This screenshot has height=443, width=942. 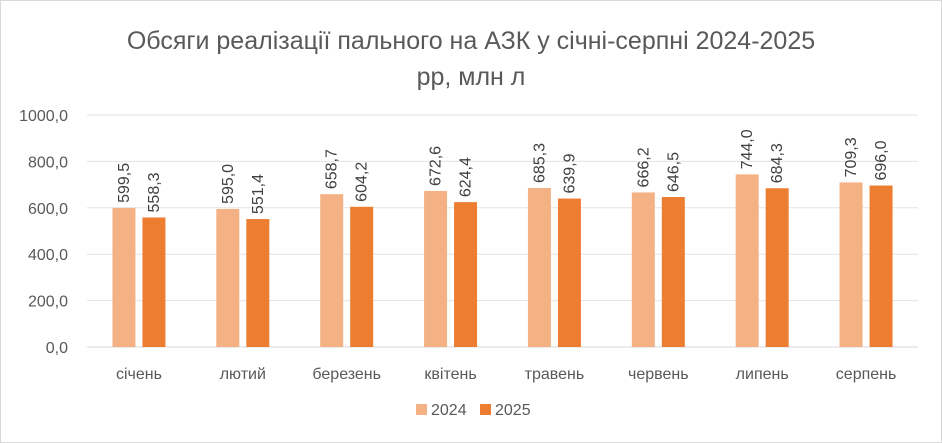 I want to click on data-label: 744,0, so click(x=747, y=149).